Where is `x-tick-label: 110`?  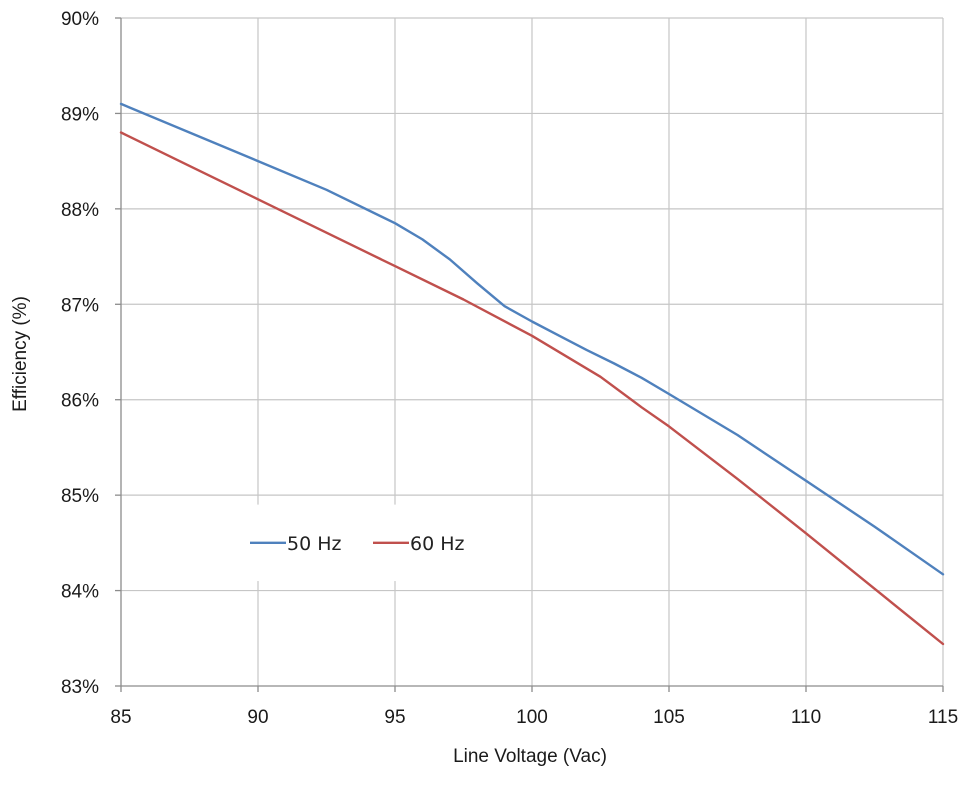
x-tick-label: 110 is located at coordinates (806, 717).